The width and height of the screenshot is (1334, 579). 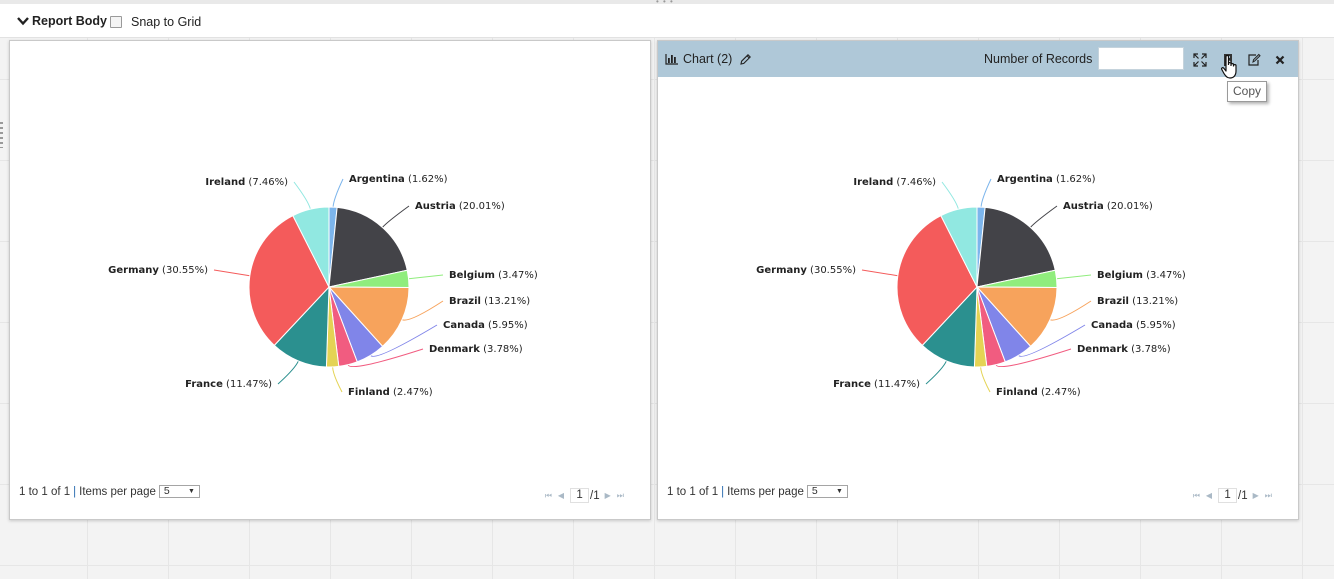 I want to click on snap-to-grid-checkbox, so click(x=116, y=22).